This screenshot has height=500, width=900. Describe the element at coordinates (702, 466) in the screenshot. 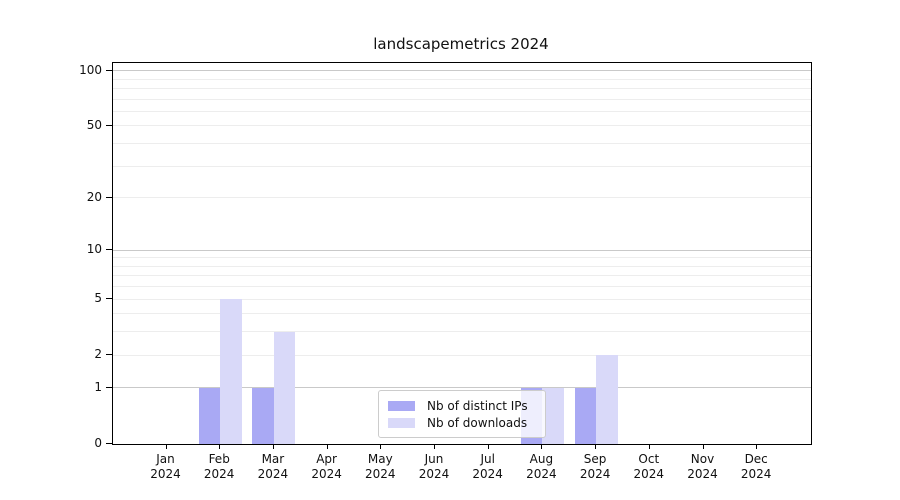

I see `x-tick-label: Nov 2024` at that location.